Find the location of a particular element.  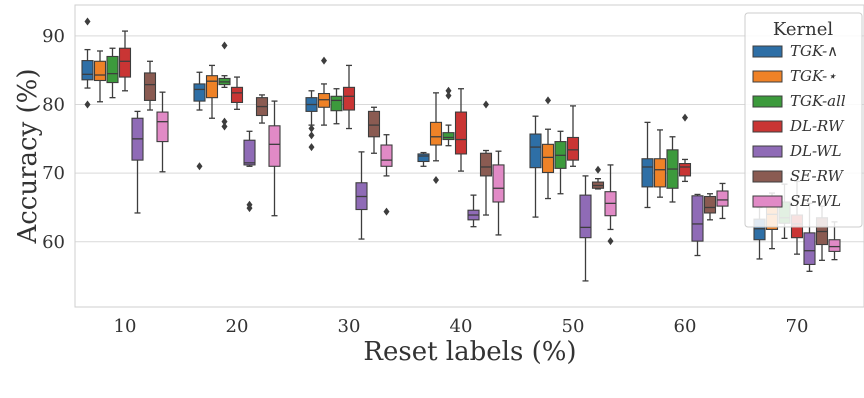

legend-title: Kernel is located at coordinates (803, 29).